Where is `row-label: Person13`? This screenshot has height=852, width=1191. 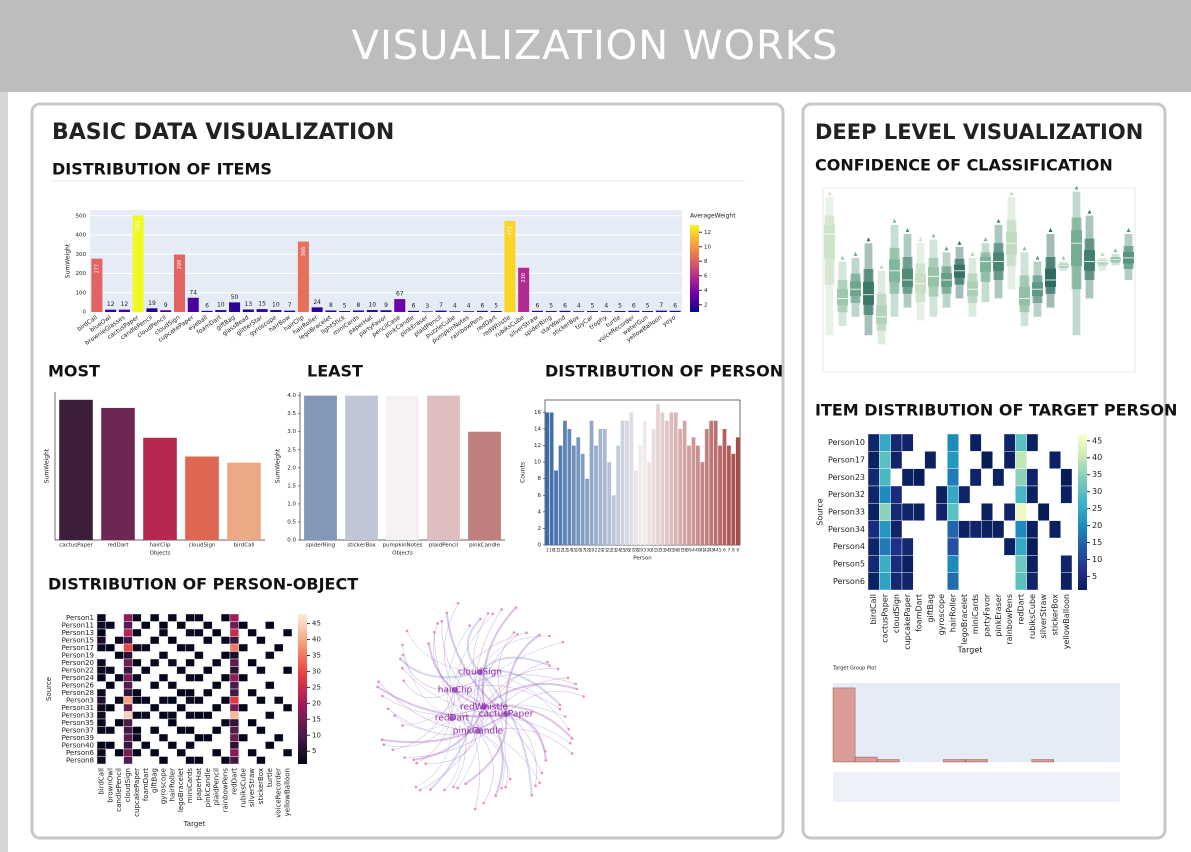
row-label: Person13 is located at coordinates (78, 633).